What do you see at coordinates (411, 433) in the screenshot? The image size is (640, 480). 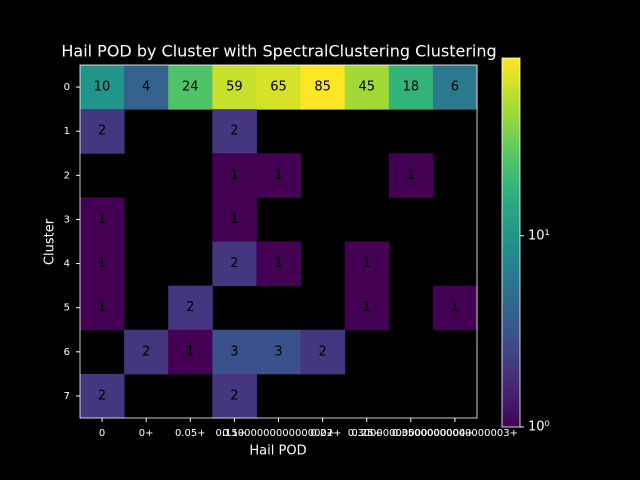 I see `x-tick-label: 0.30000000000000004+` at bounding box center [411, 433].